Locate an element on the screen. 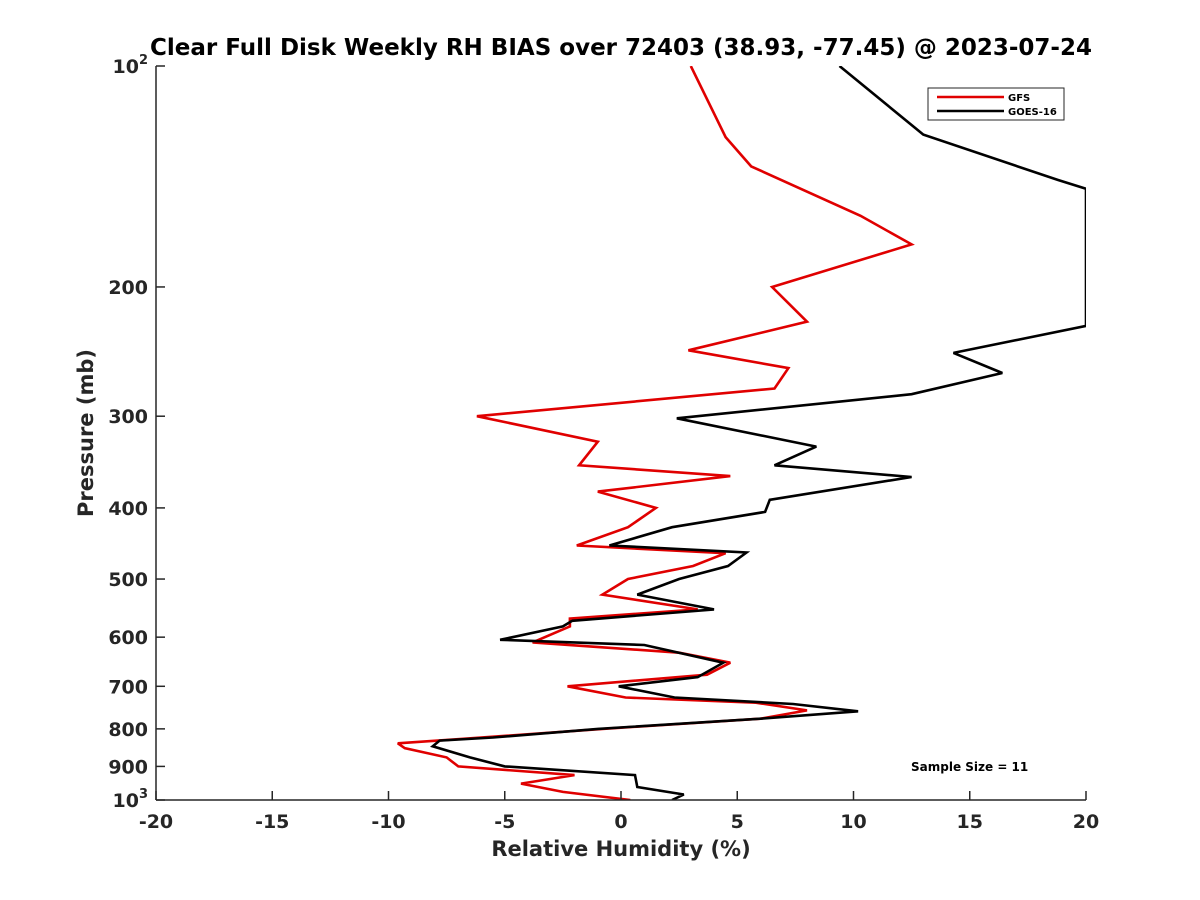 Image resolution: width=1200 pixels, height=900 pixels. y-tick-label: 10³ is located at coordinates (131, 799).